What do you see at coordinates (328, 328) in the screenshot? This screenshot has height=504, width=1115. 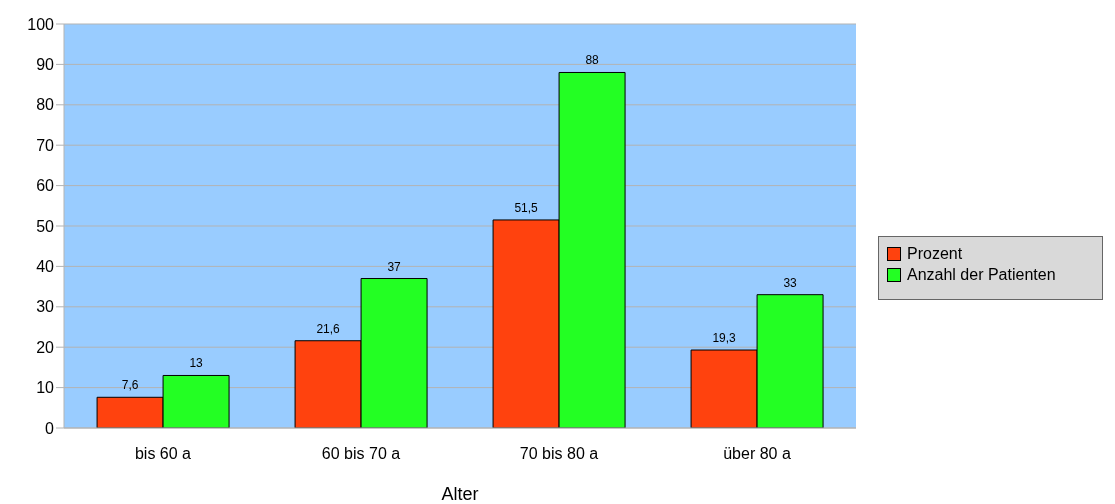 I see `data-label: 21,6` at bounding box center [328, 328].